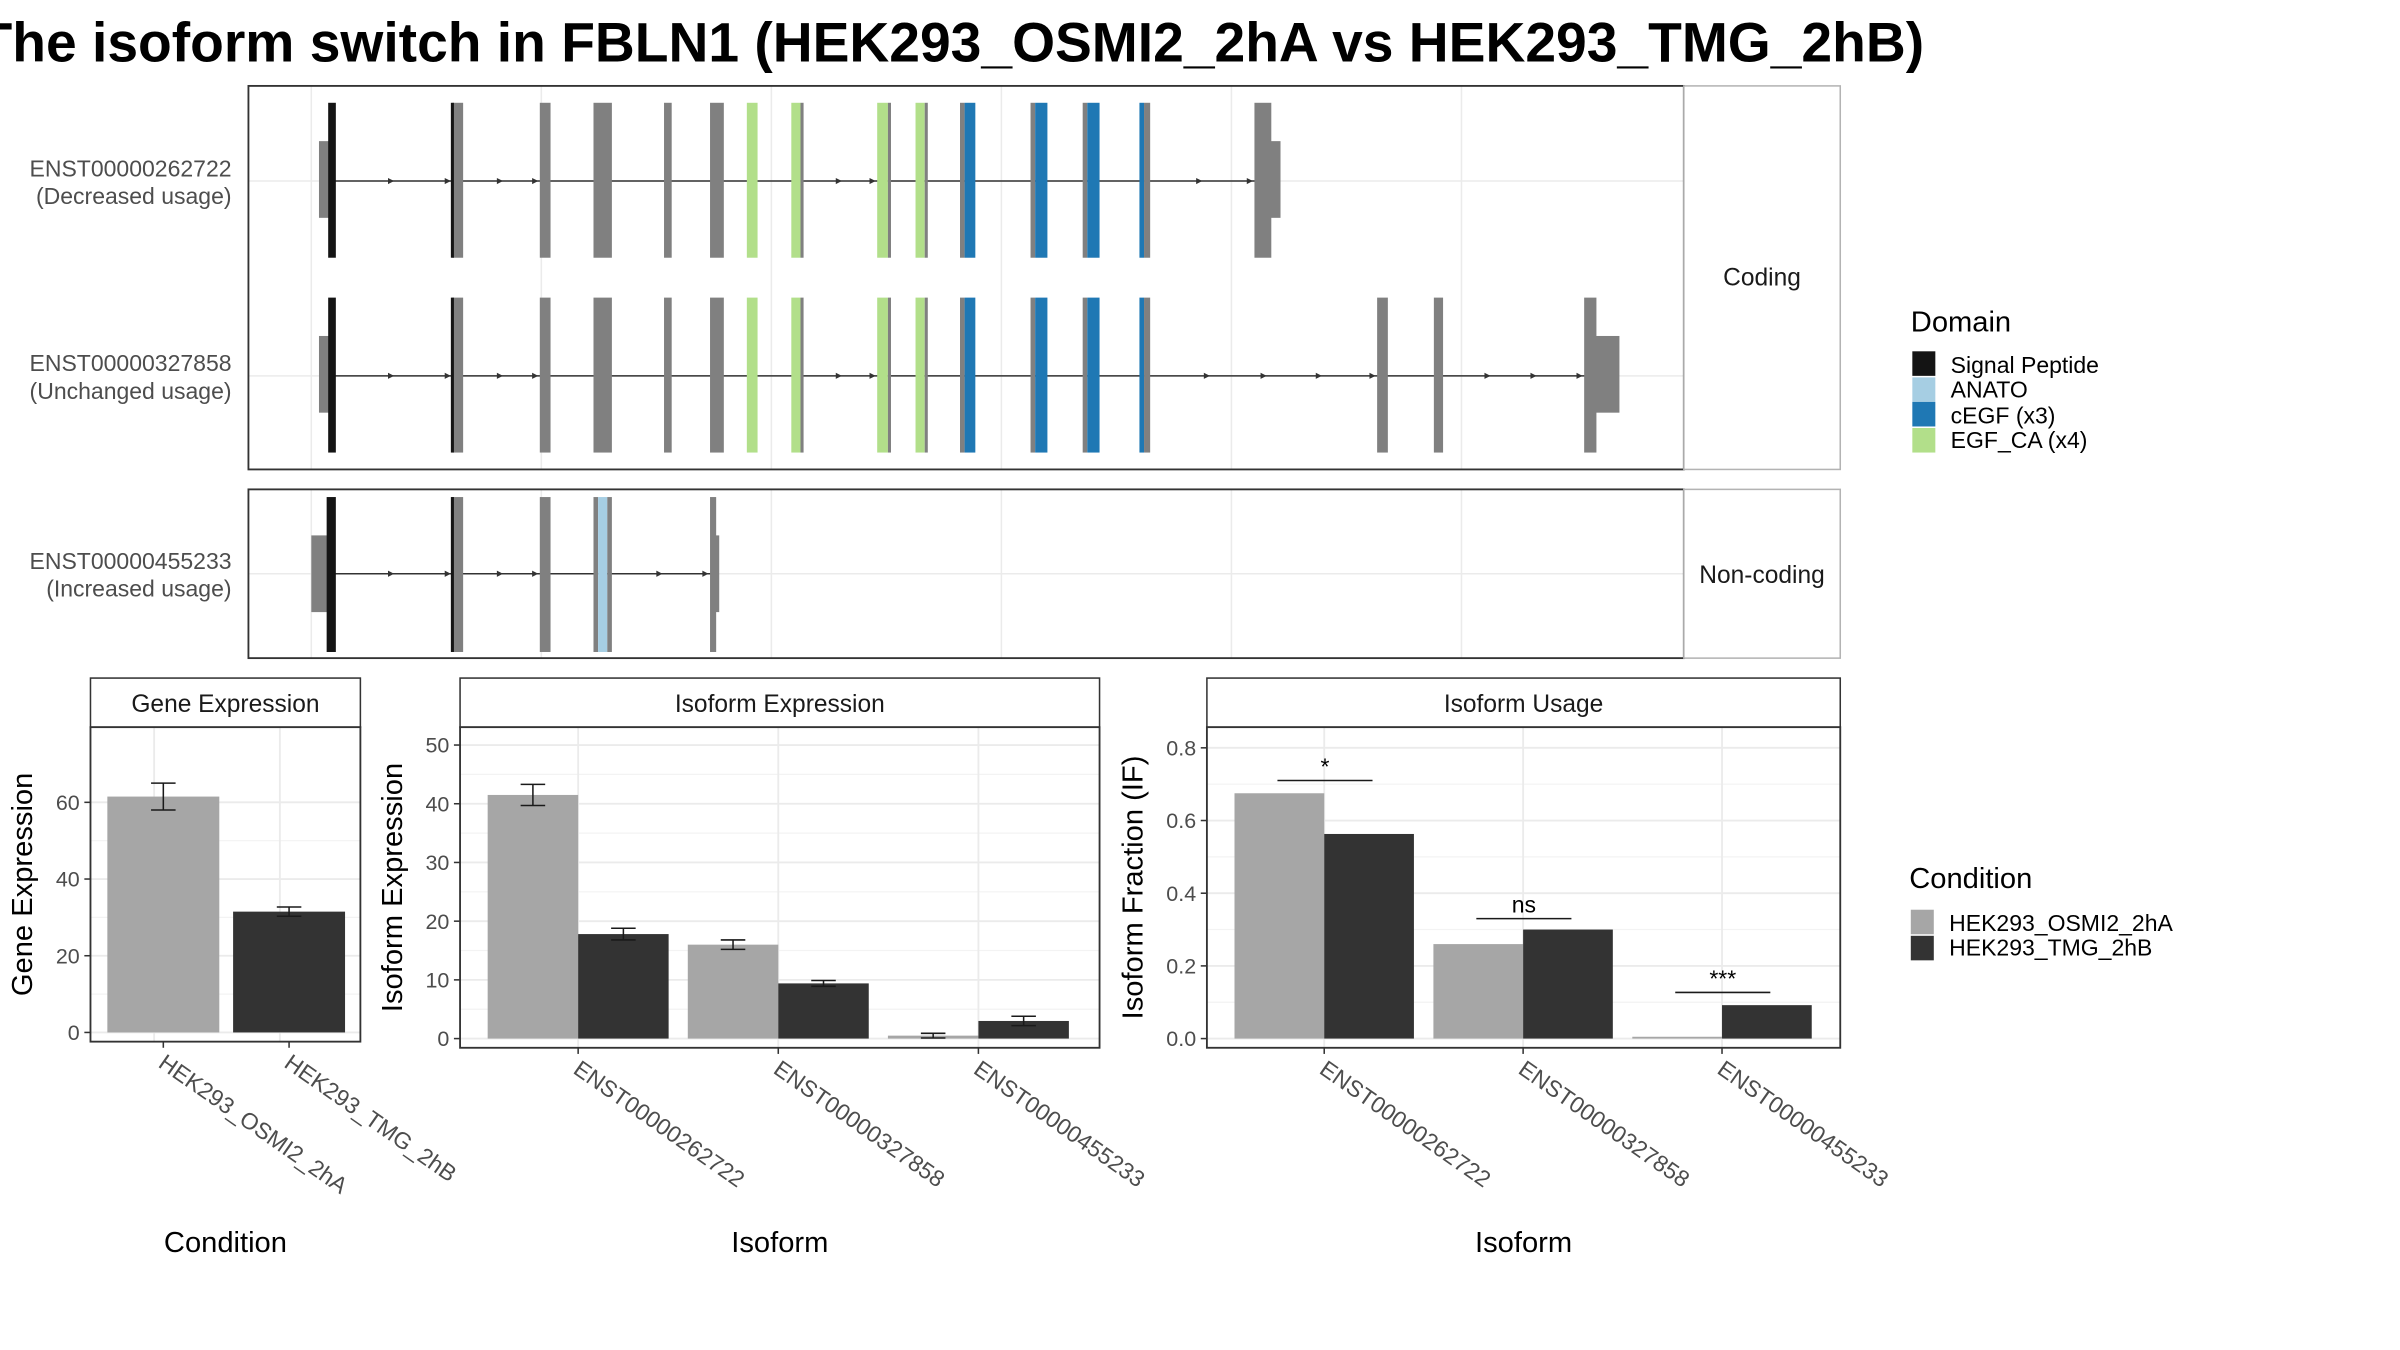  I want to click on transcript-usage-label: (Decreased usage), so click(134, 196).